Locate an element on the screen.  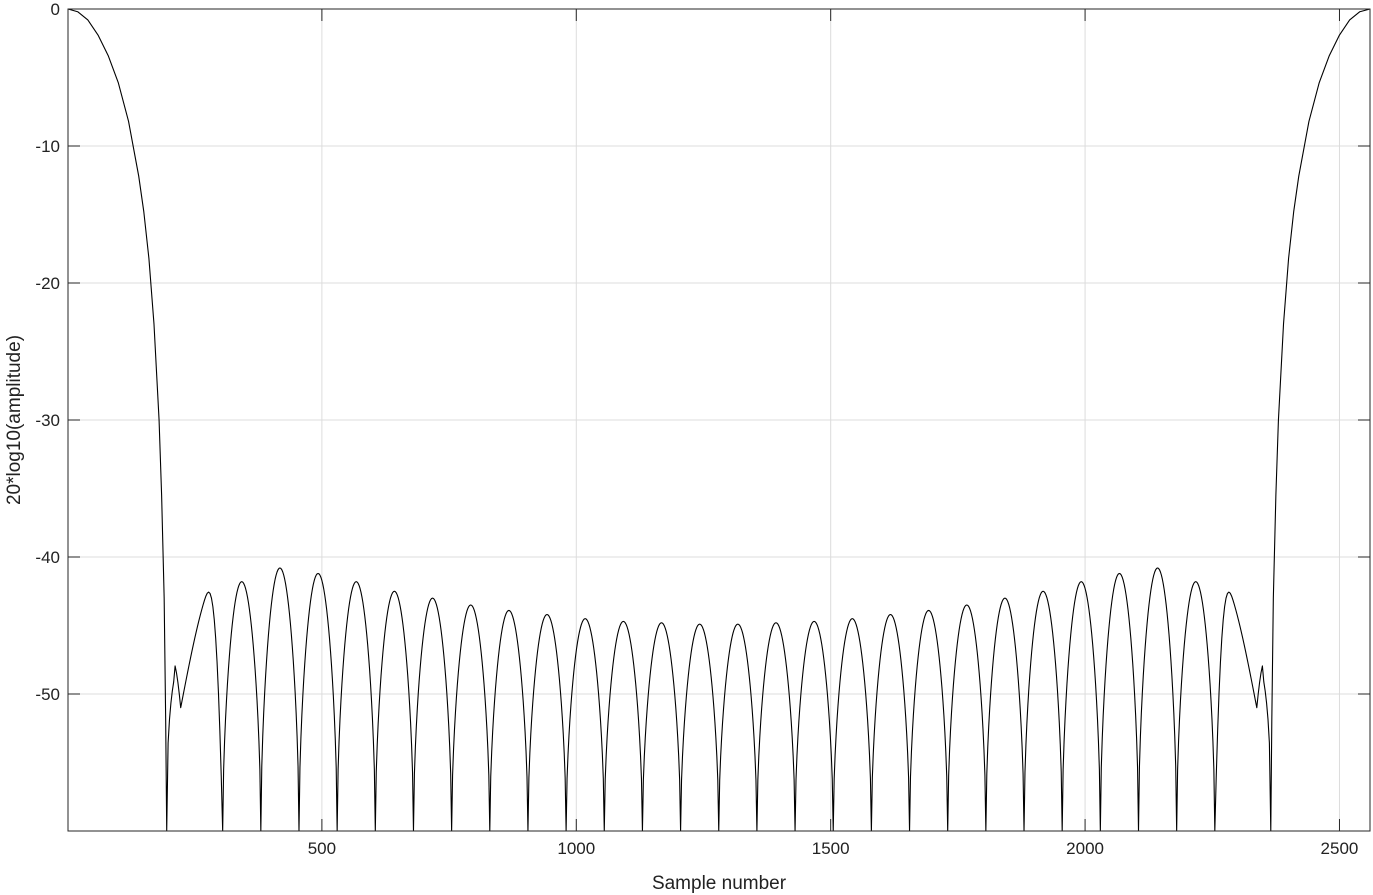
y-tick-label: -50 is located at coordinates (47, 694).